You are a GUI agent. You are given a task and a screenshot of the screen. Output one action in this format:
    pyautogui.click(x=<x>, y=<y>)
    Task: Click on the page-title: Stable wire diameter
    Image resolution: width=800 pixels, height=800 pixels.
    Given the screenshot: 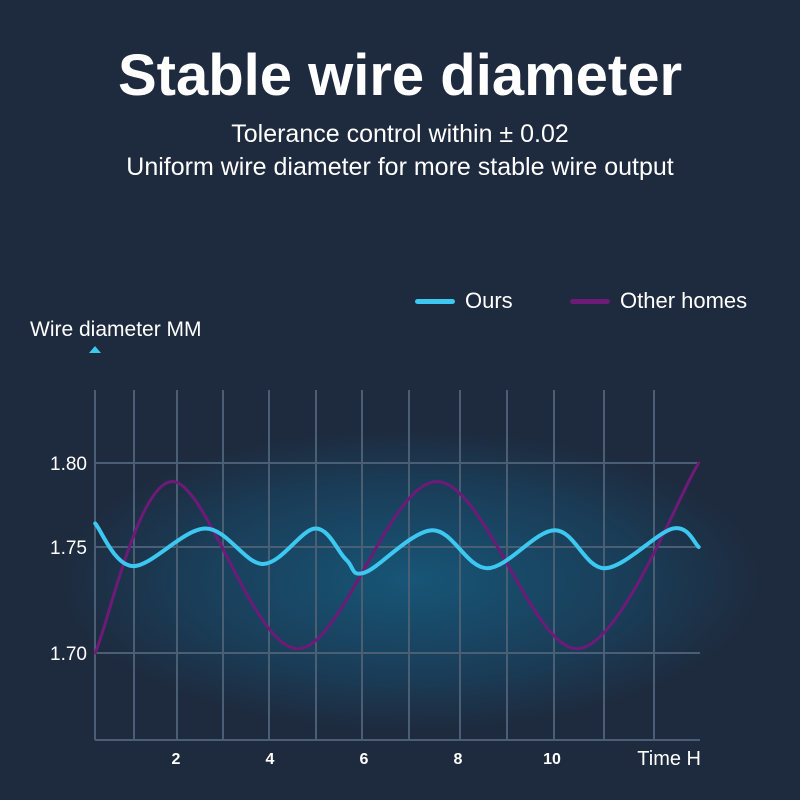 What is the action you would take?
    pyautogui.click(x=400, y=75)
    